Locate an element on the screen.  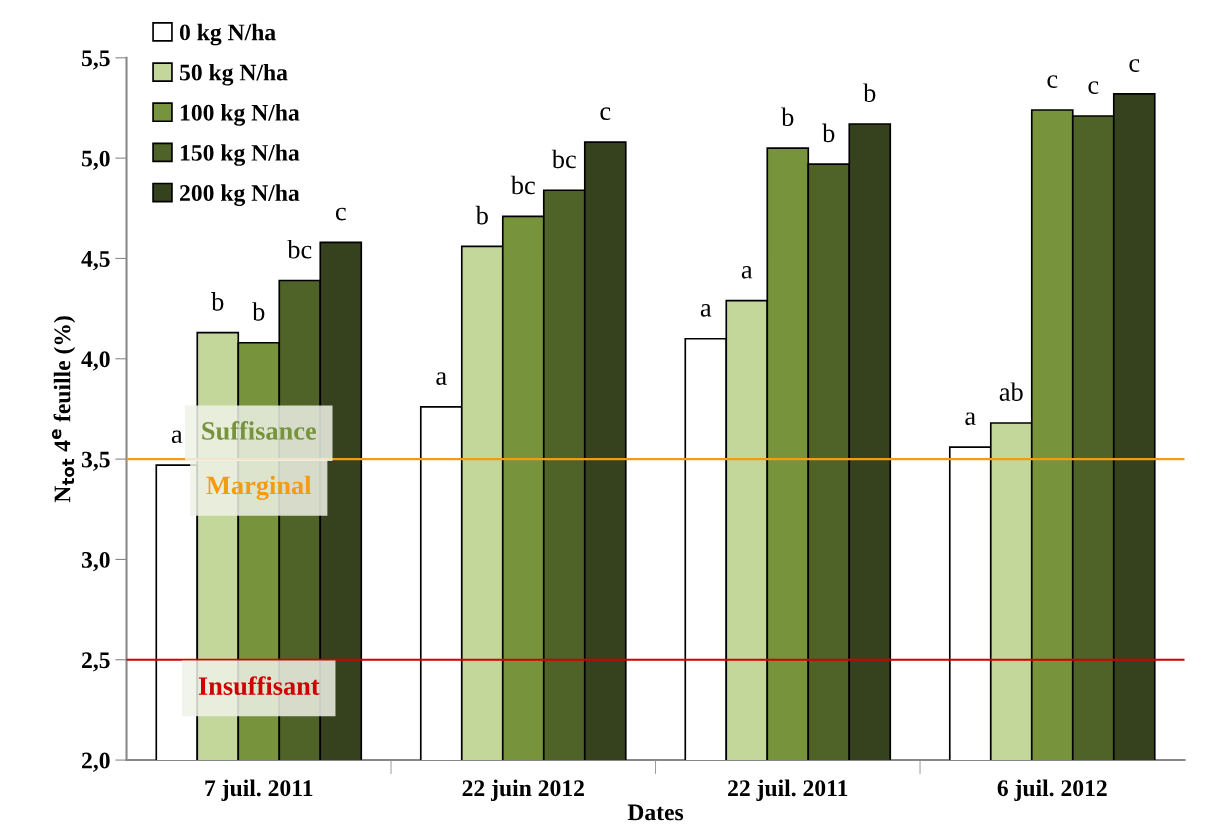
legend-label: 150 kg N/ha is located at coordinates (240, 155).